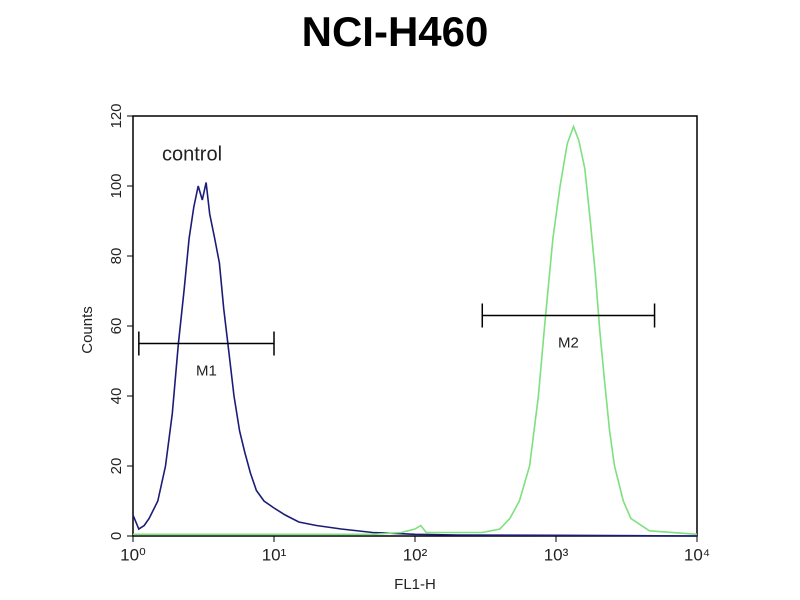  I want to click on x-tick-label: 10³, so click(556, 554).